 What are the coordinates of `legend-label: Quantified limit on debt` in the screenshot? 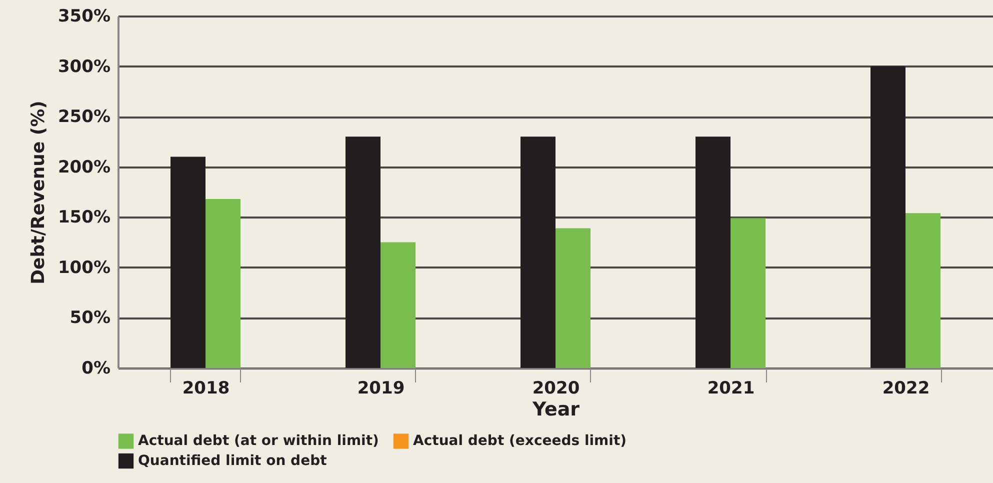 It's located at (233, 461).